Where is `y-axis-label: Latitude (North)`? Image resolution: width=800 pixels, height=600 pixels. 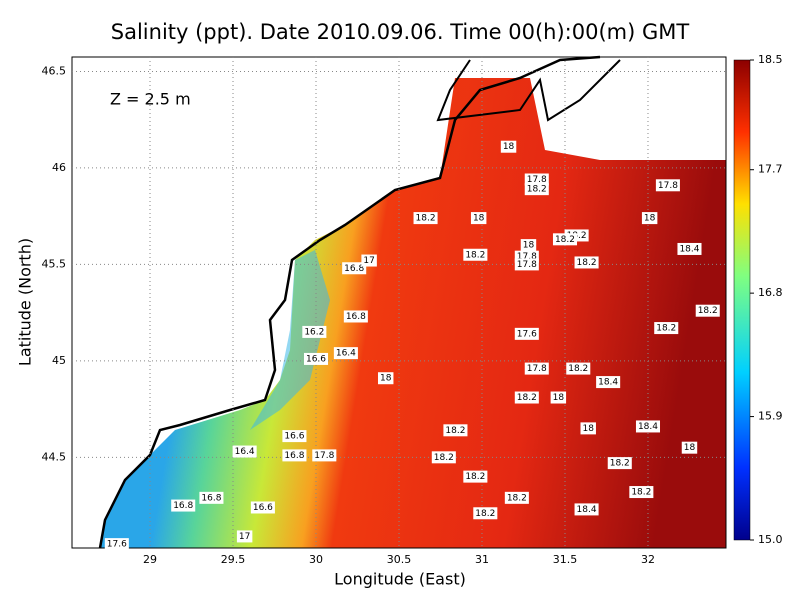 y-axis-label: Latitude (North) is located at coordinates (25, 302).